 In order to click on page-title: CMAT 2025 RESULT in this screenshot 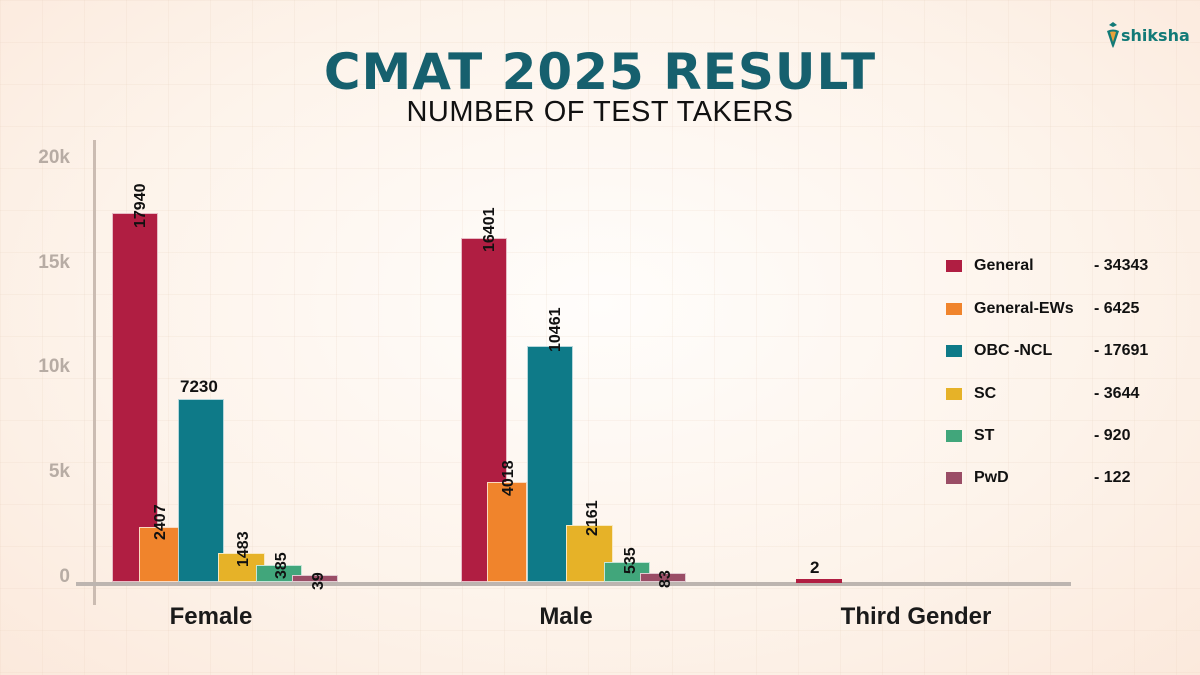, I will do `click(600, 72)`.